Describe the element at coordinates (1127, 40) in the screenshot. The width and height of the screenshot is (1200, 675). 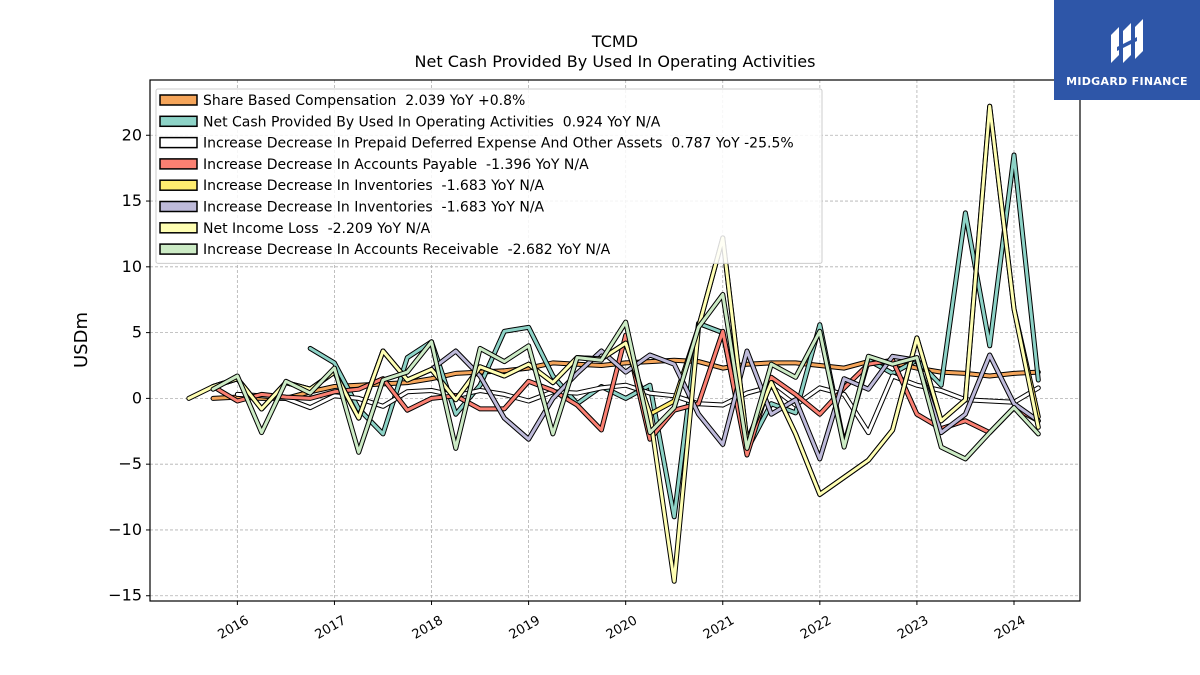
I see `midgard-logo-icon` at that location.